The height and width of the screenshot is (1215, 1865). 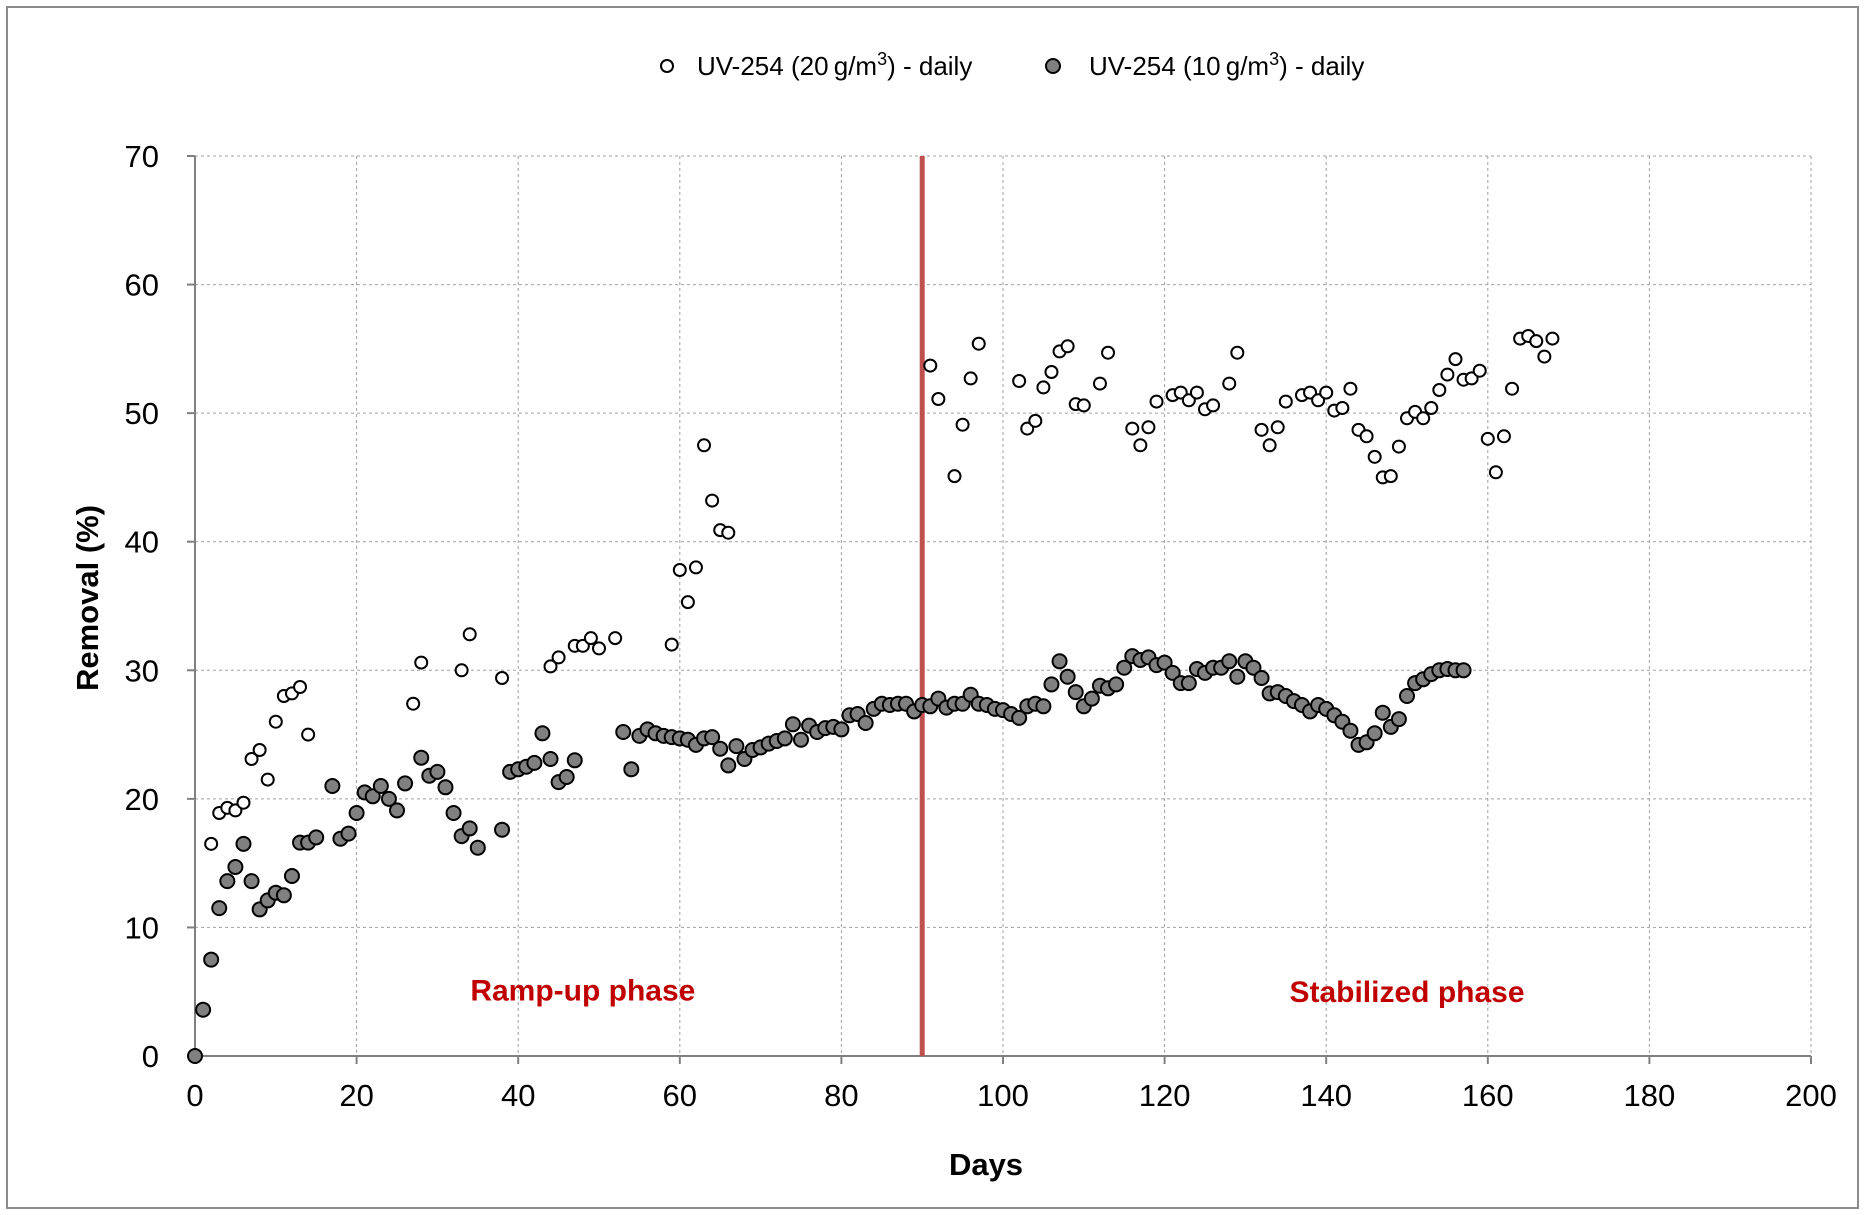 I want to click on legend-sup-s2: 3, so click(x=1274, y=59).